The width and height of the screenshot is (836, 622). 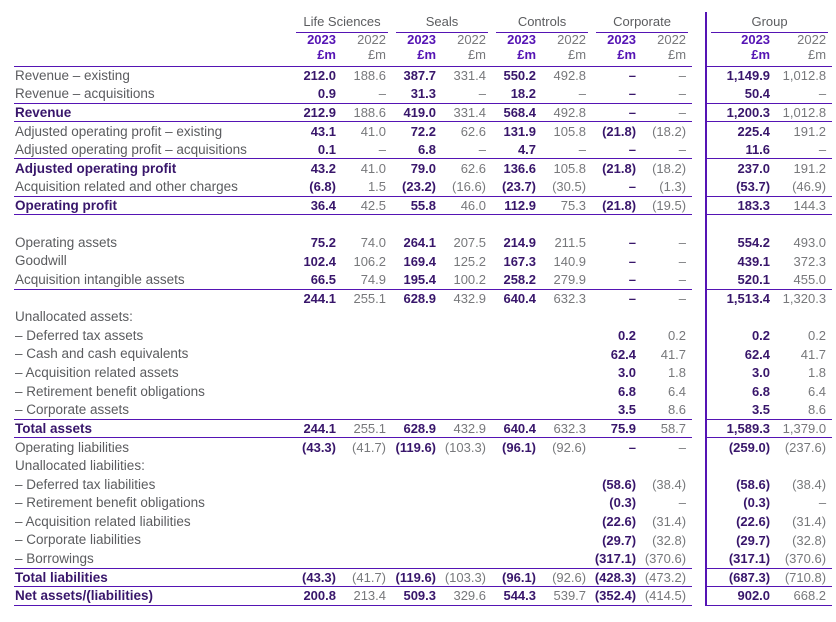 What do you see at coordinates (520, 169) in the screenshot?
I see `cell-value: 136.6` at bounding box center [520, 169].